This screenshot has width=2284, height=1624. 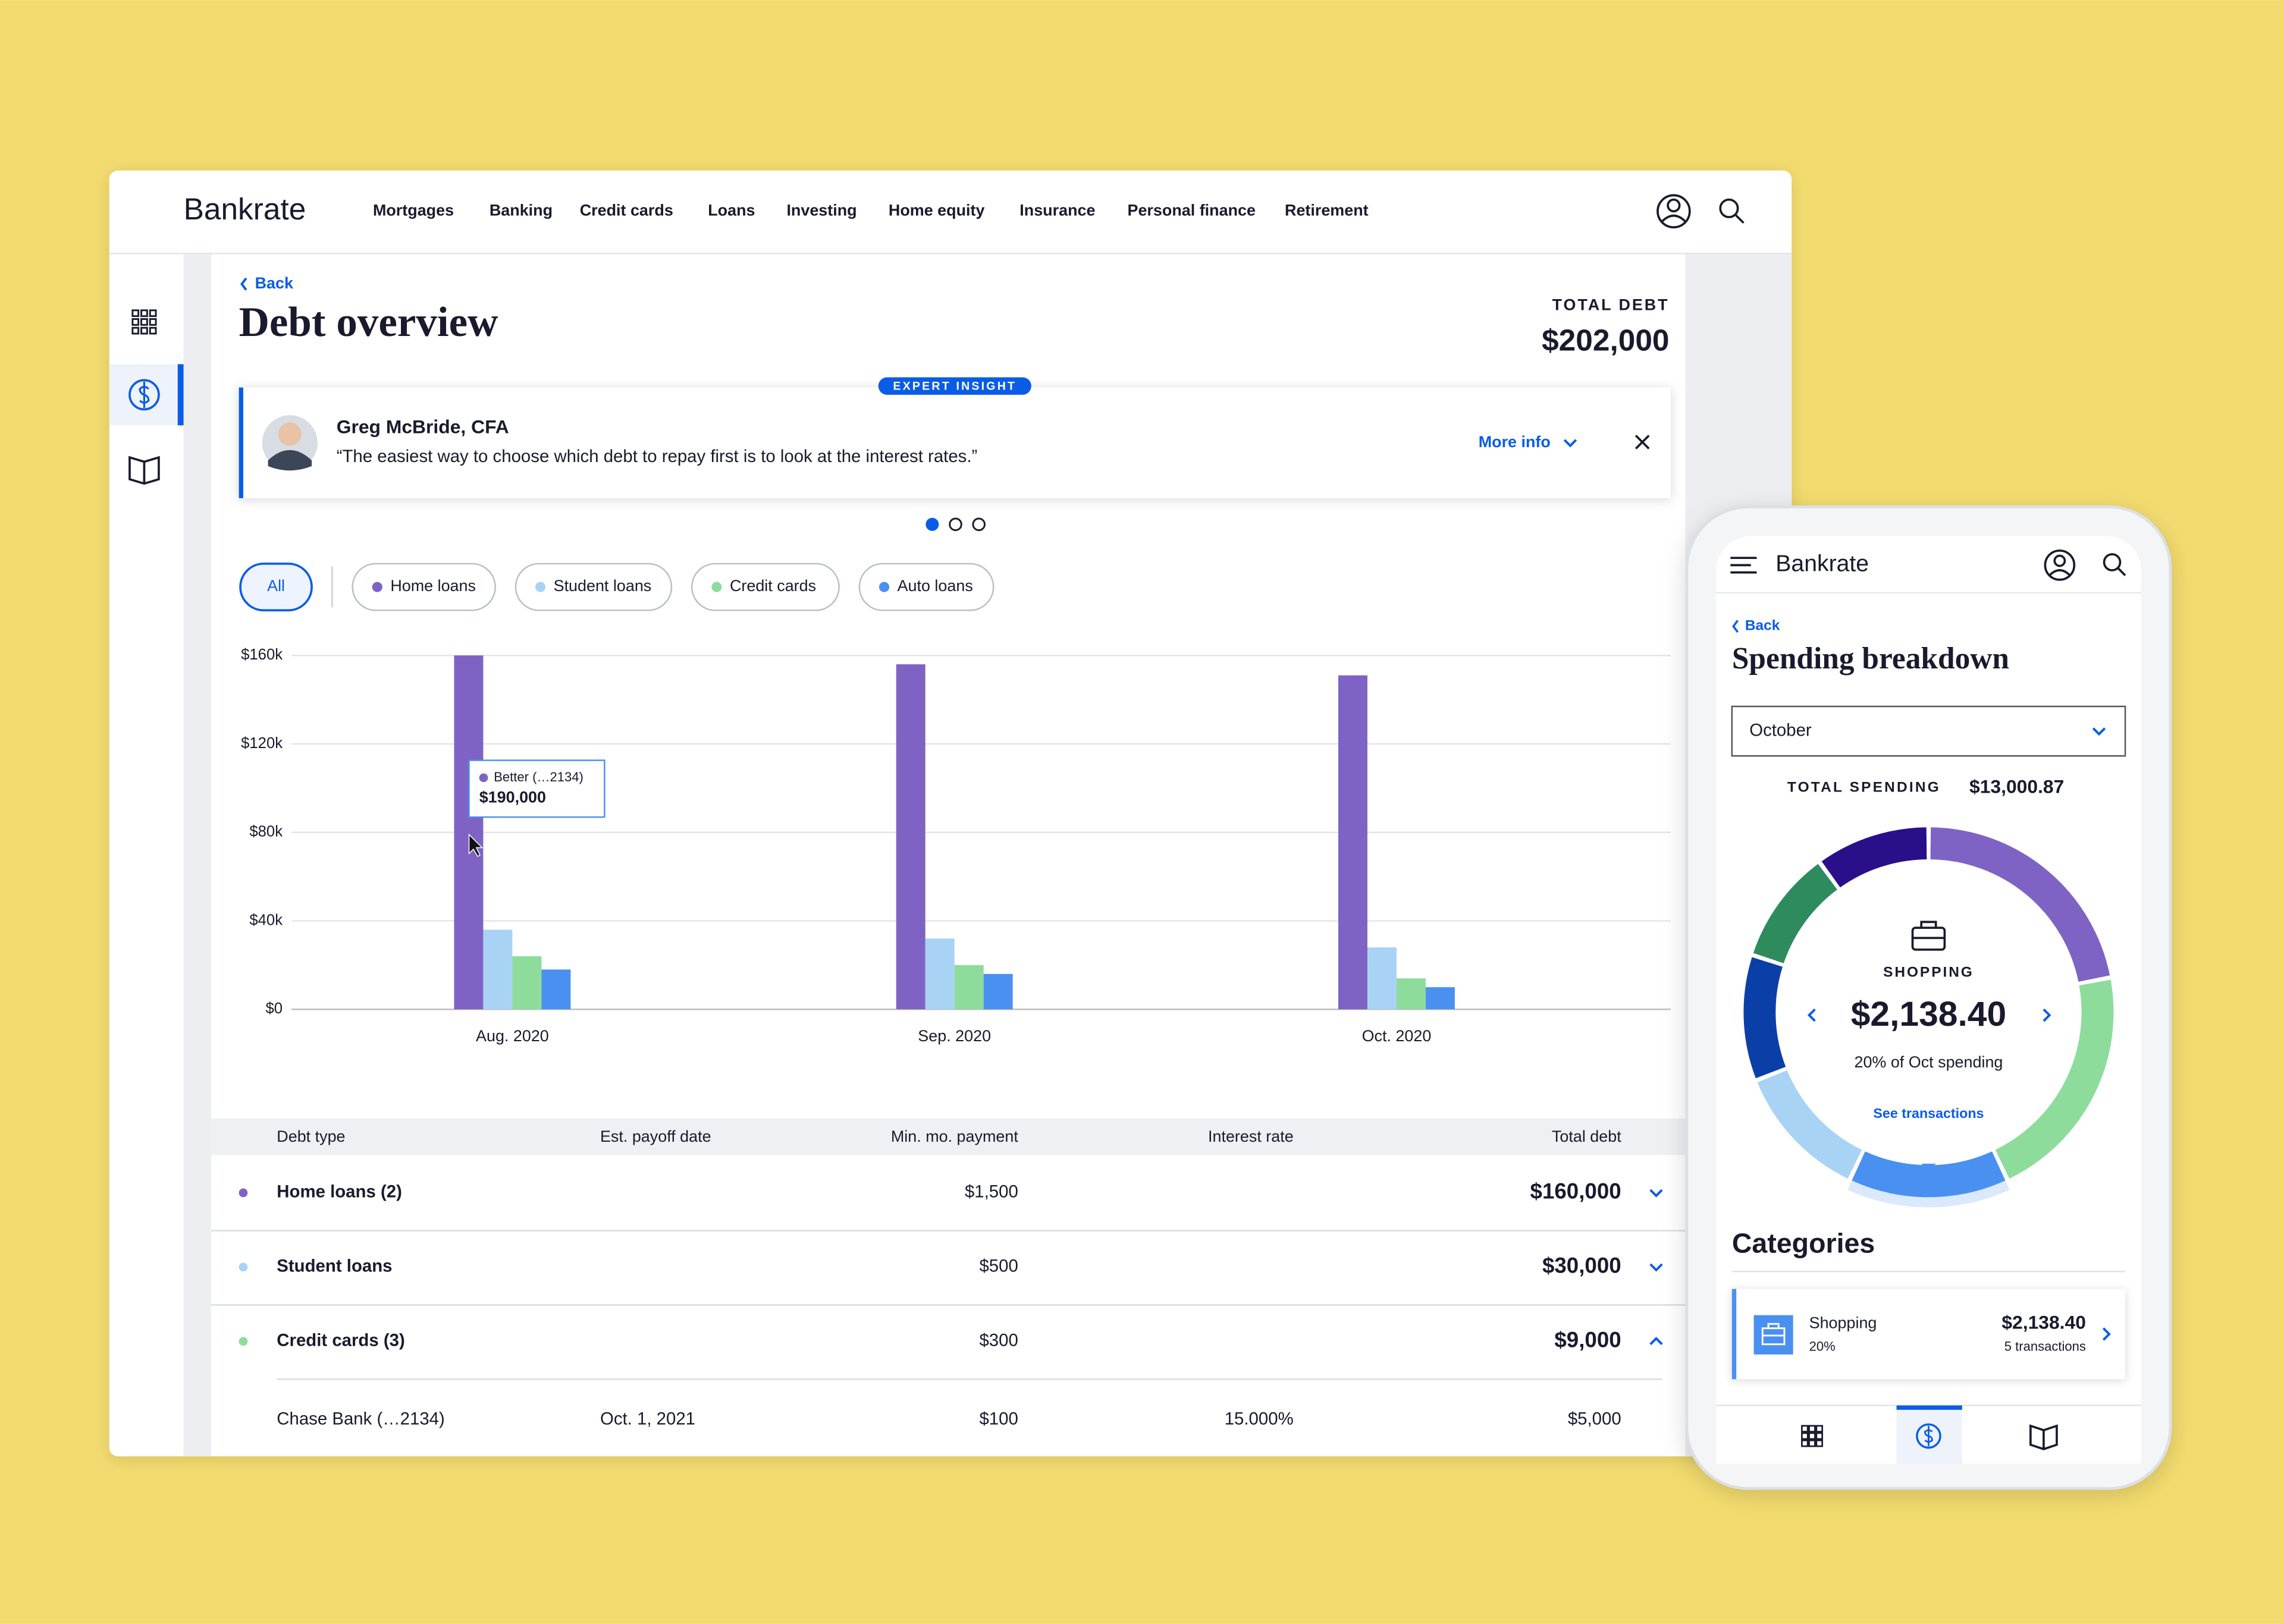 What do you see at coordinates (955, 1136) in the screenshot?
I see `table-header: Min. mo. payment` at bounding box center [955, 1136].